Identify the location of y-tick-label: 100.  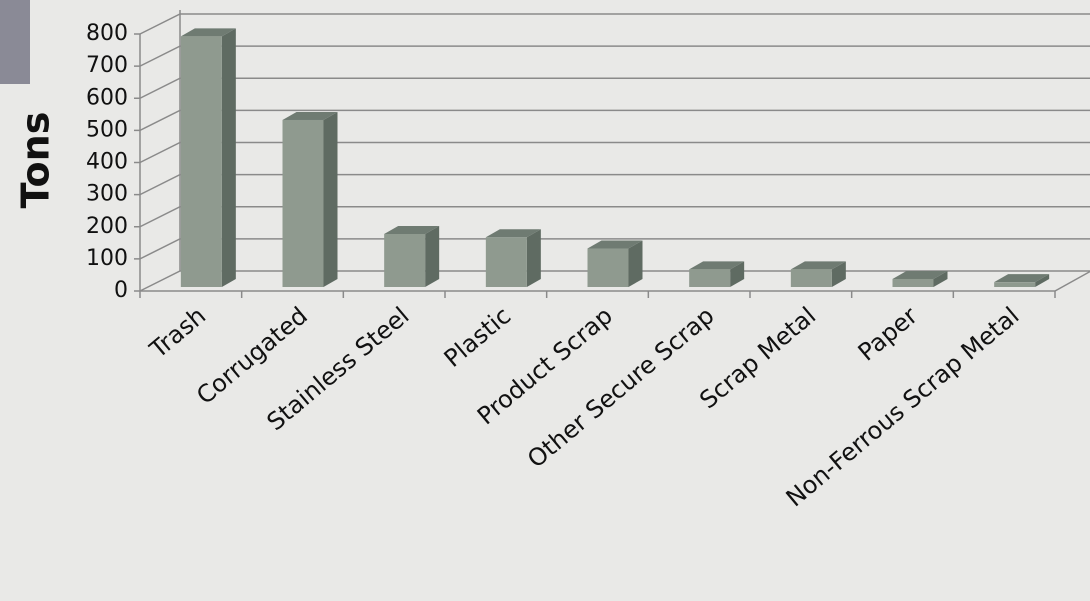
(107, 258).